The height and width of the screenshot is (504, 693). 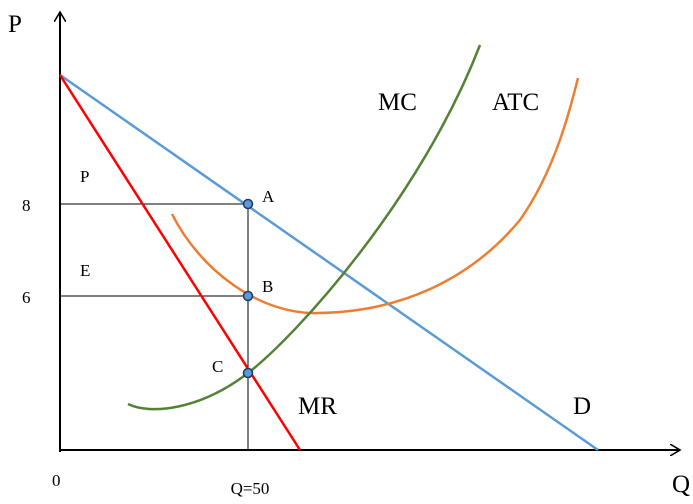 What do you see at coordinates (267, 286) in the screenshot?
I see `point-label: B` at bounding box center [267, 286].